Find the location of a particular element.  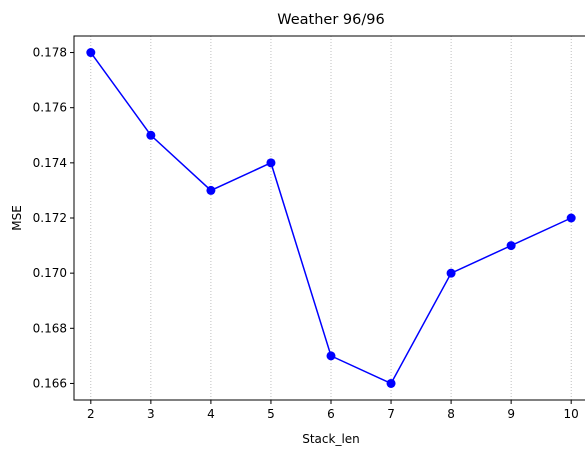

y-axis-ticks: 0.166 0.168 0.170 0.172 0.174 0.176 0.178 is located at coordinates (53, 218).